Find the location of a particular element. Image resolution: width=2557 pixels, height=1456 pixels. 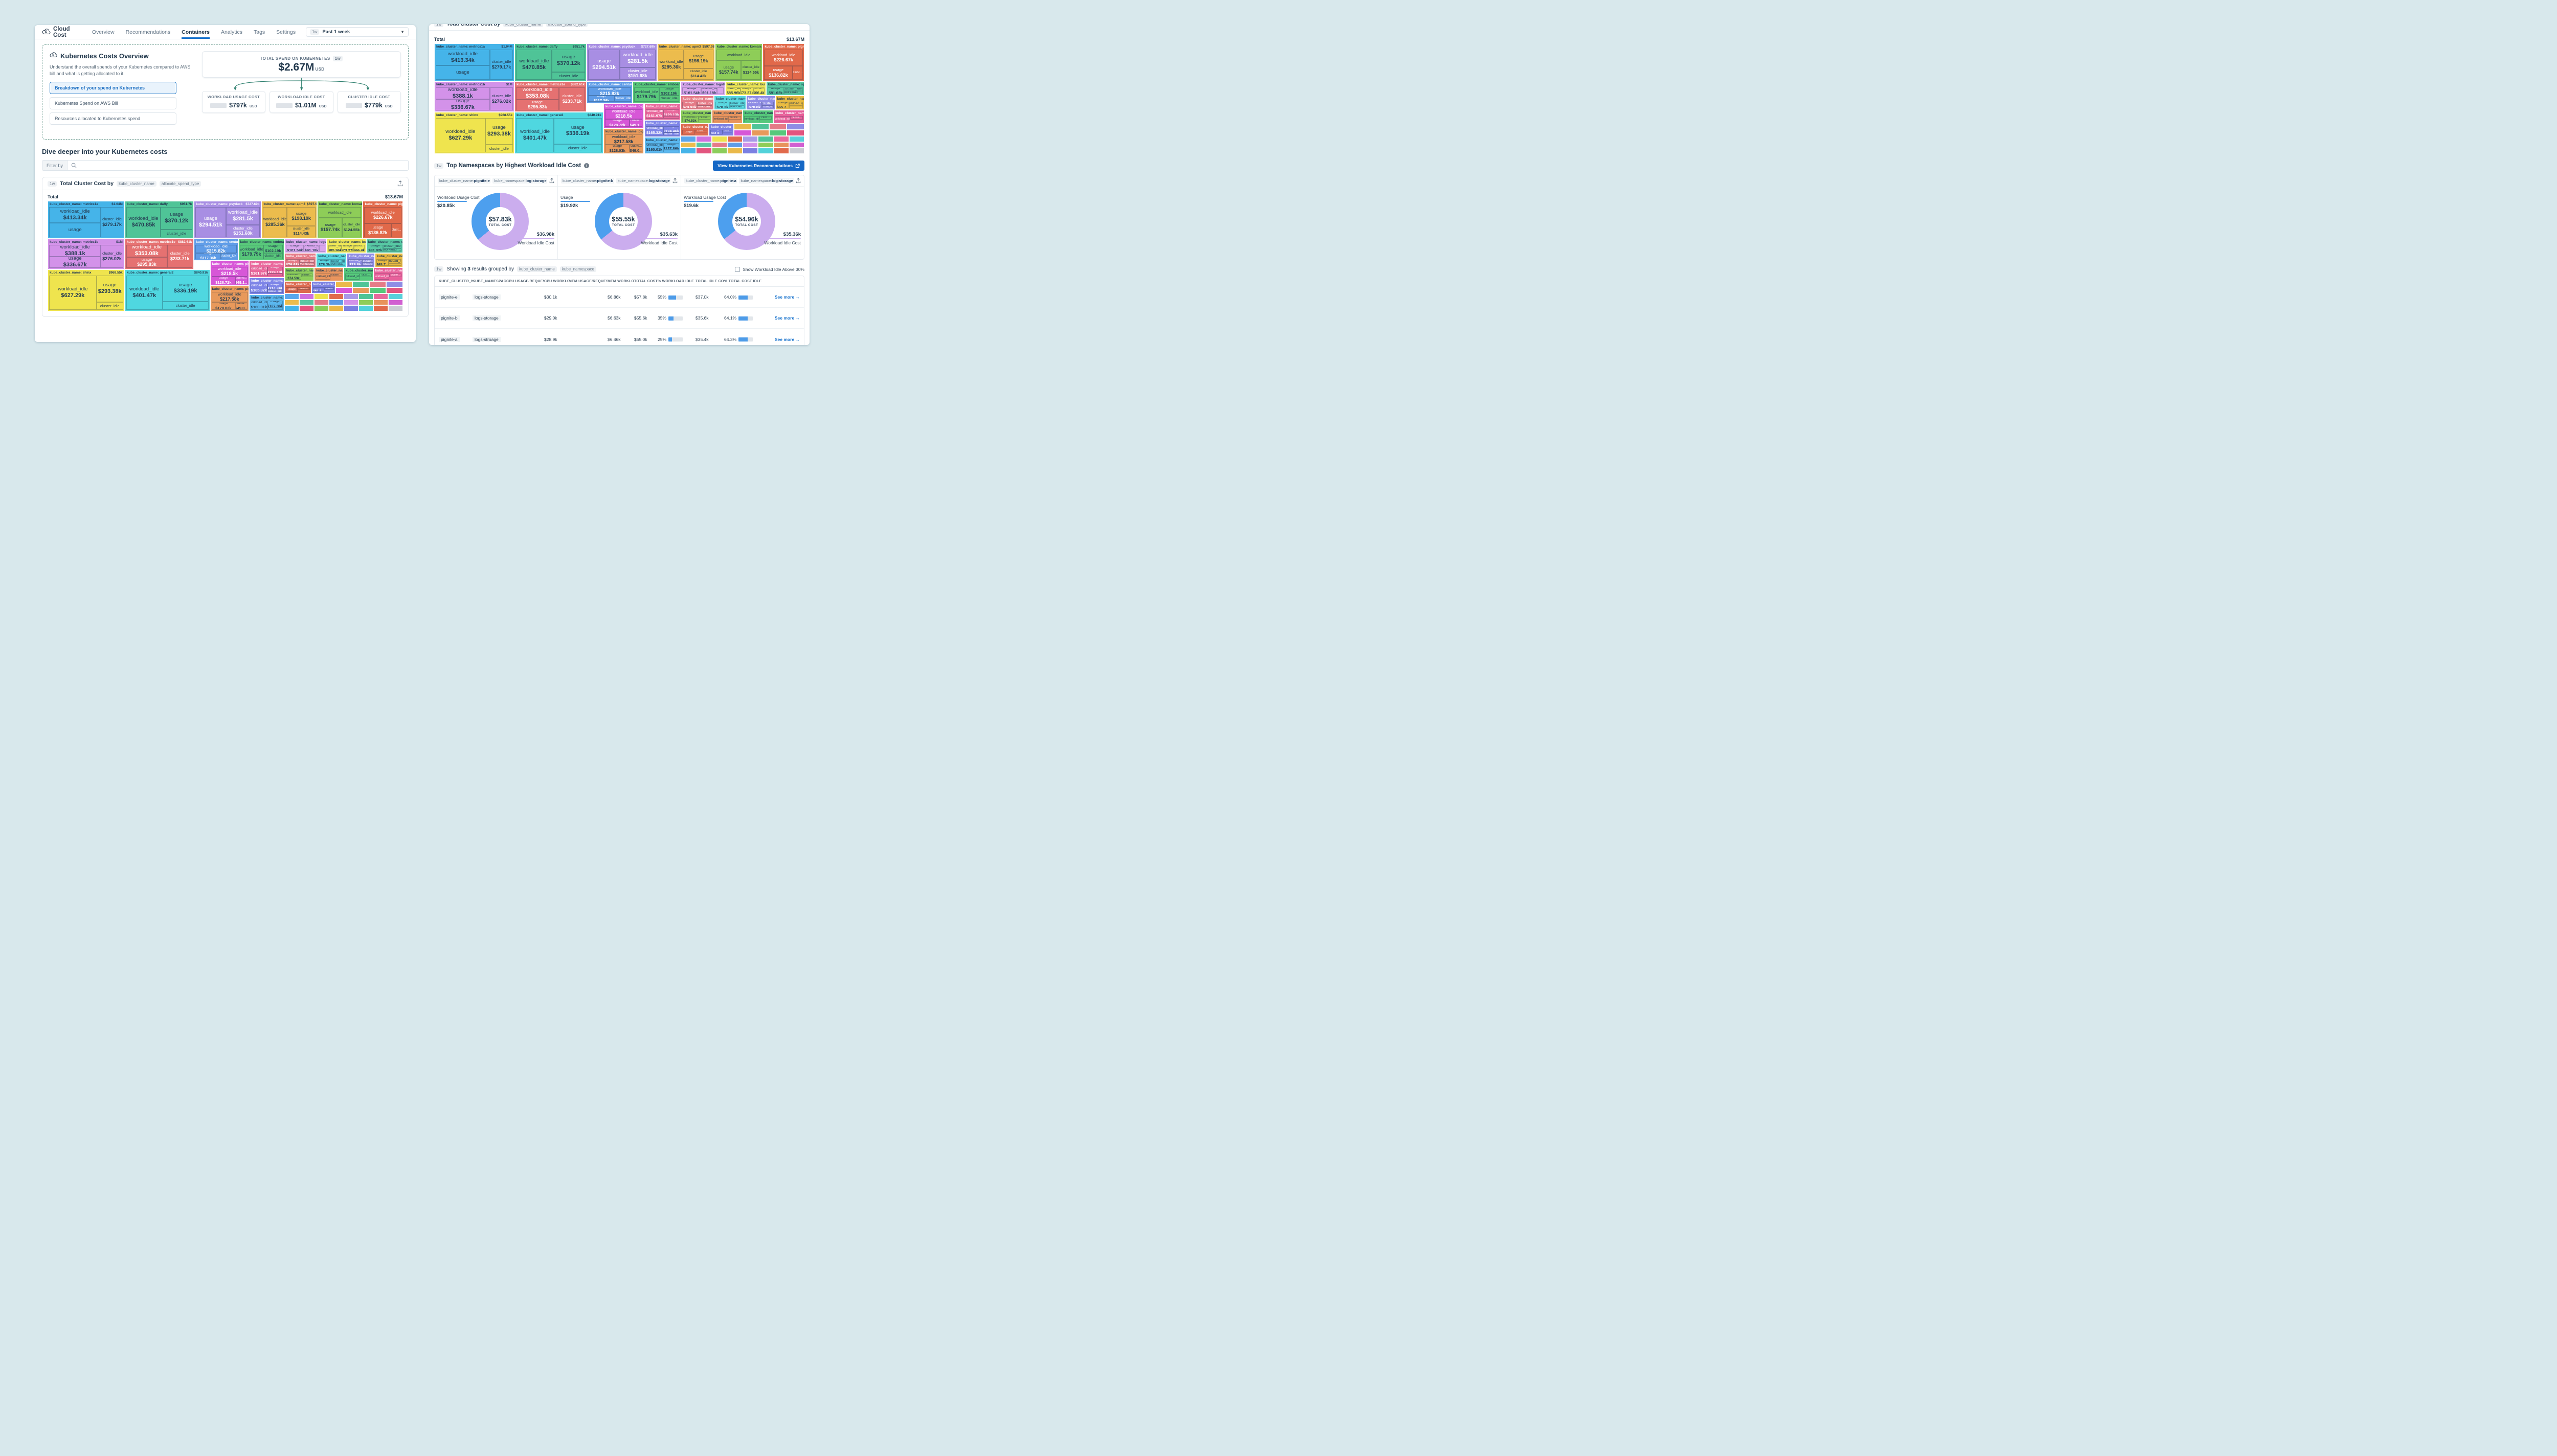

results-chip-namespace: kube_namespace is located at coordinates (577, 269).